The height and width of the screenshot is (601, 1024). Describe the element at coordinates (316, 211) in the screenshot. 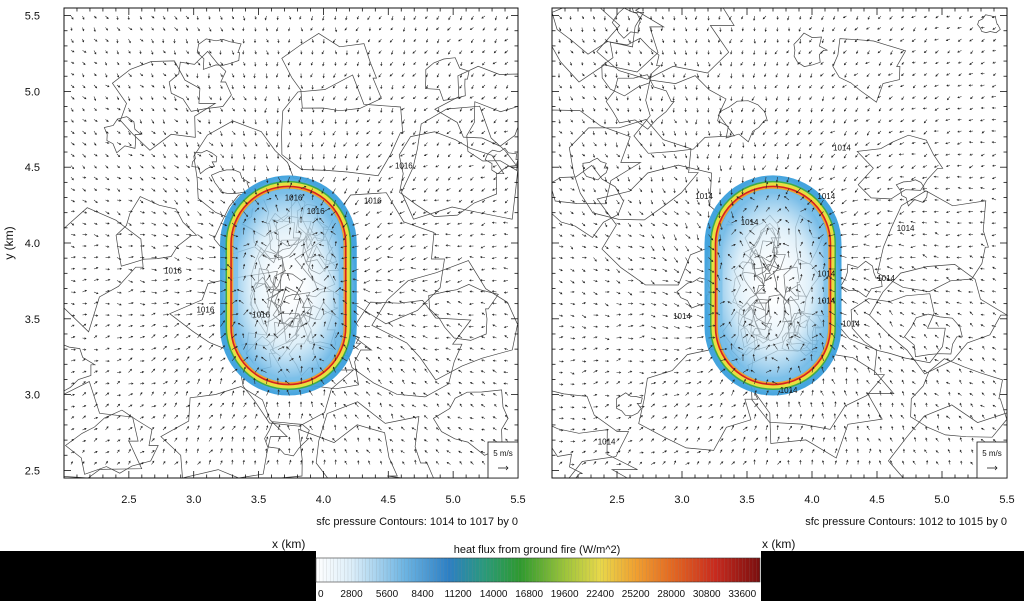

I see `contour-label: 1016` at that location.